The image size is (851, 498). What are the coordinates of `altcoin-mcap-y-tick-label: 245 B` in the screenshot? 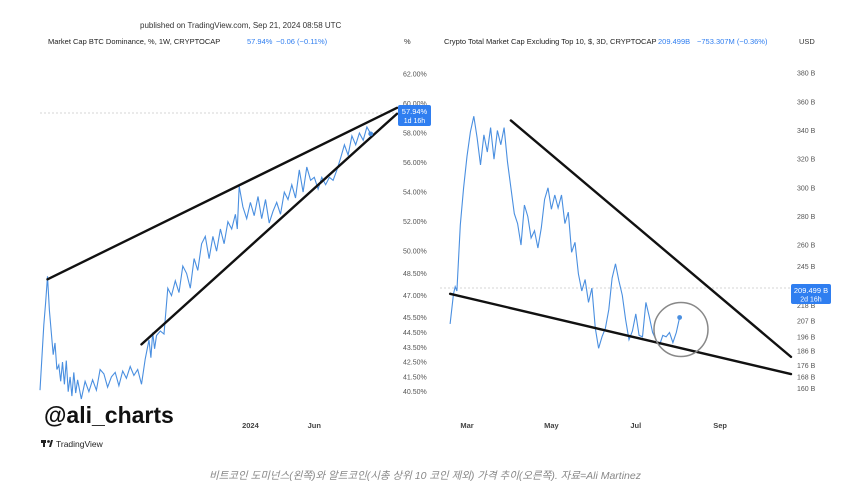 It's located at (806, 267).